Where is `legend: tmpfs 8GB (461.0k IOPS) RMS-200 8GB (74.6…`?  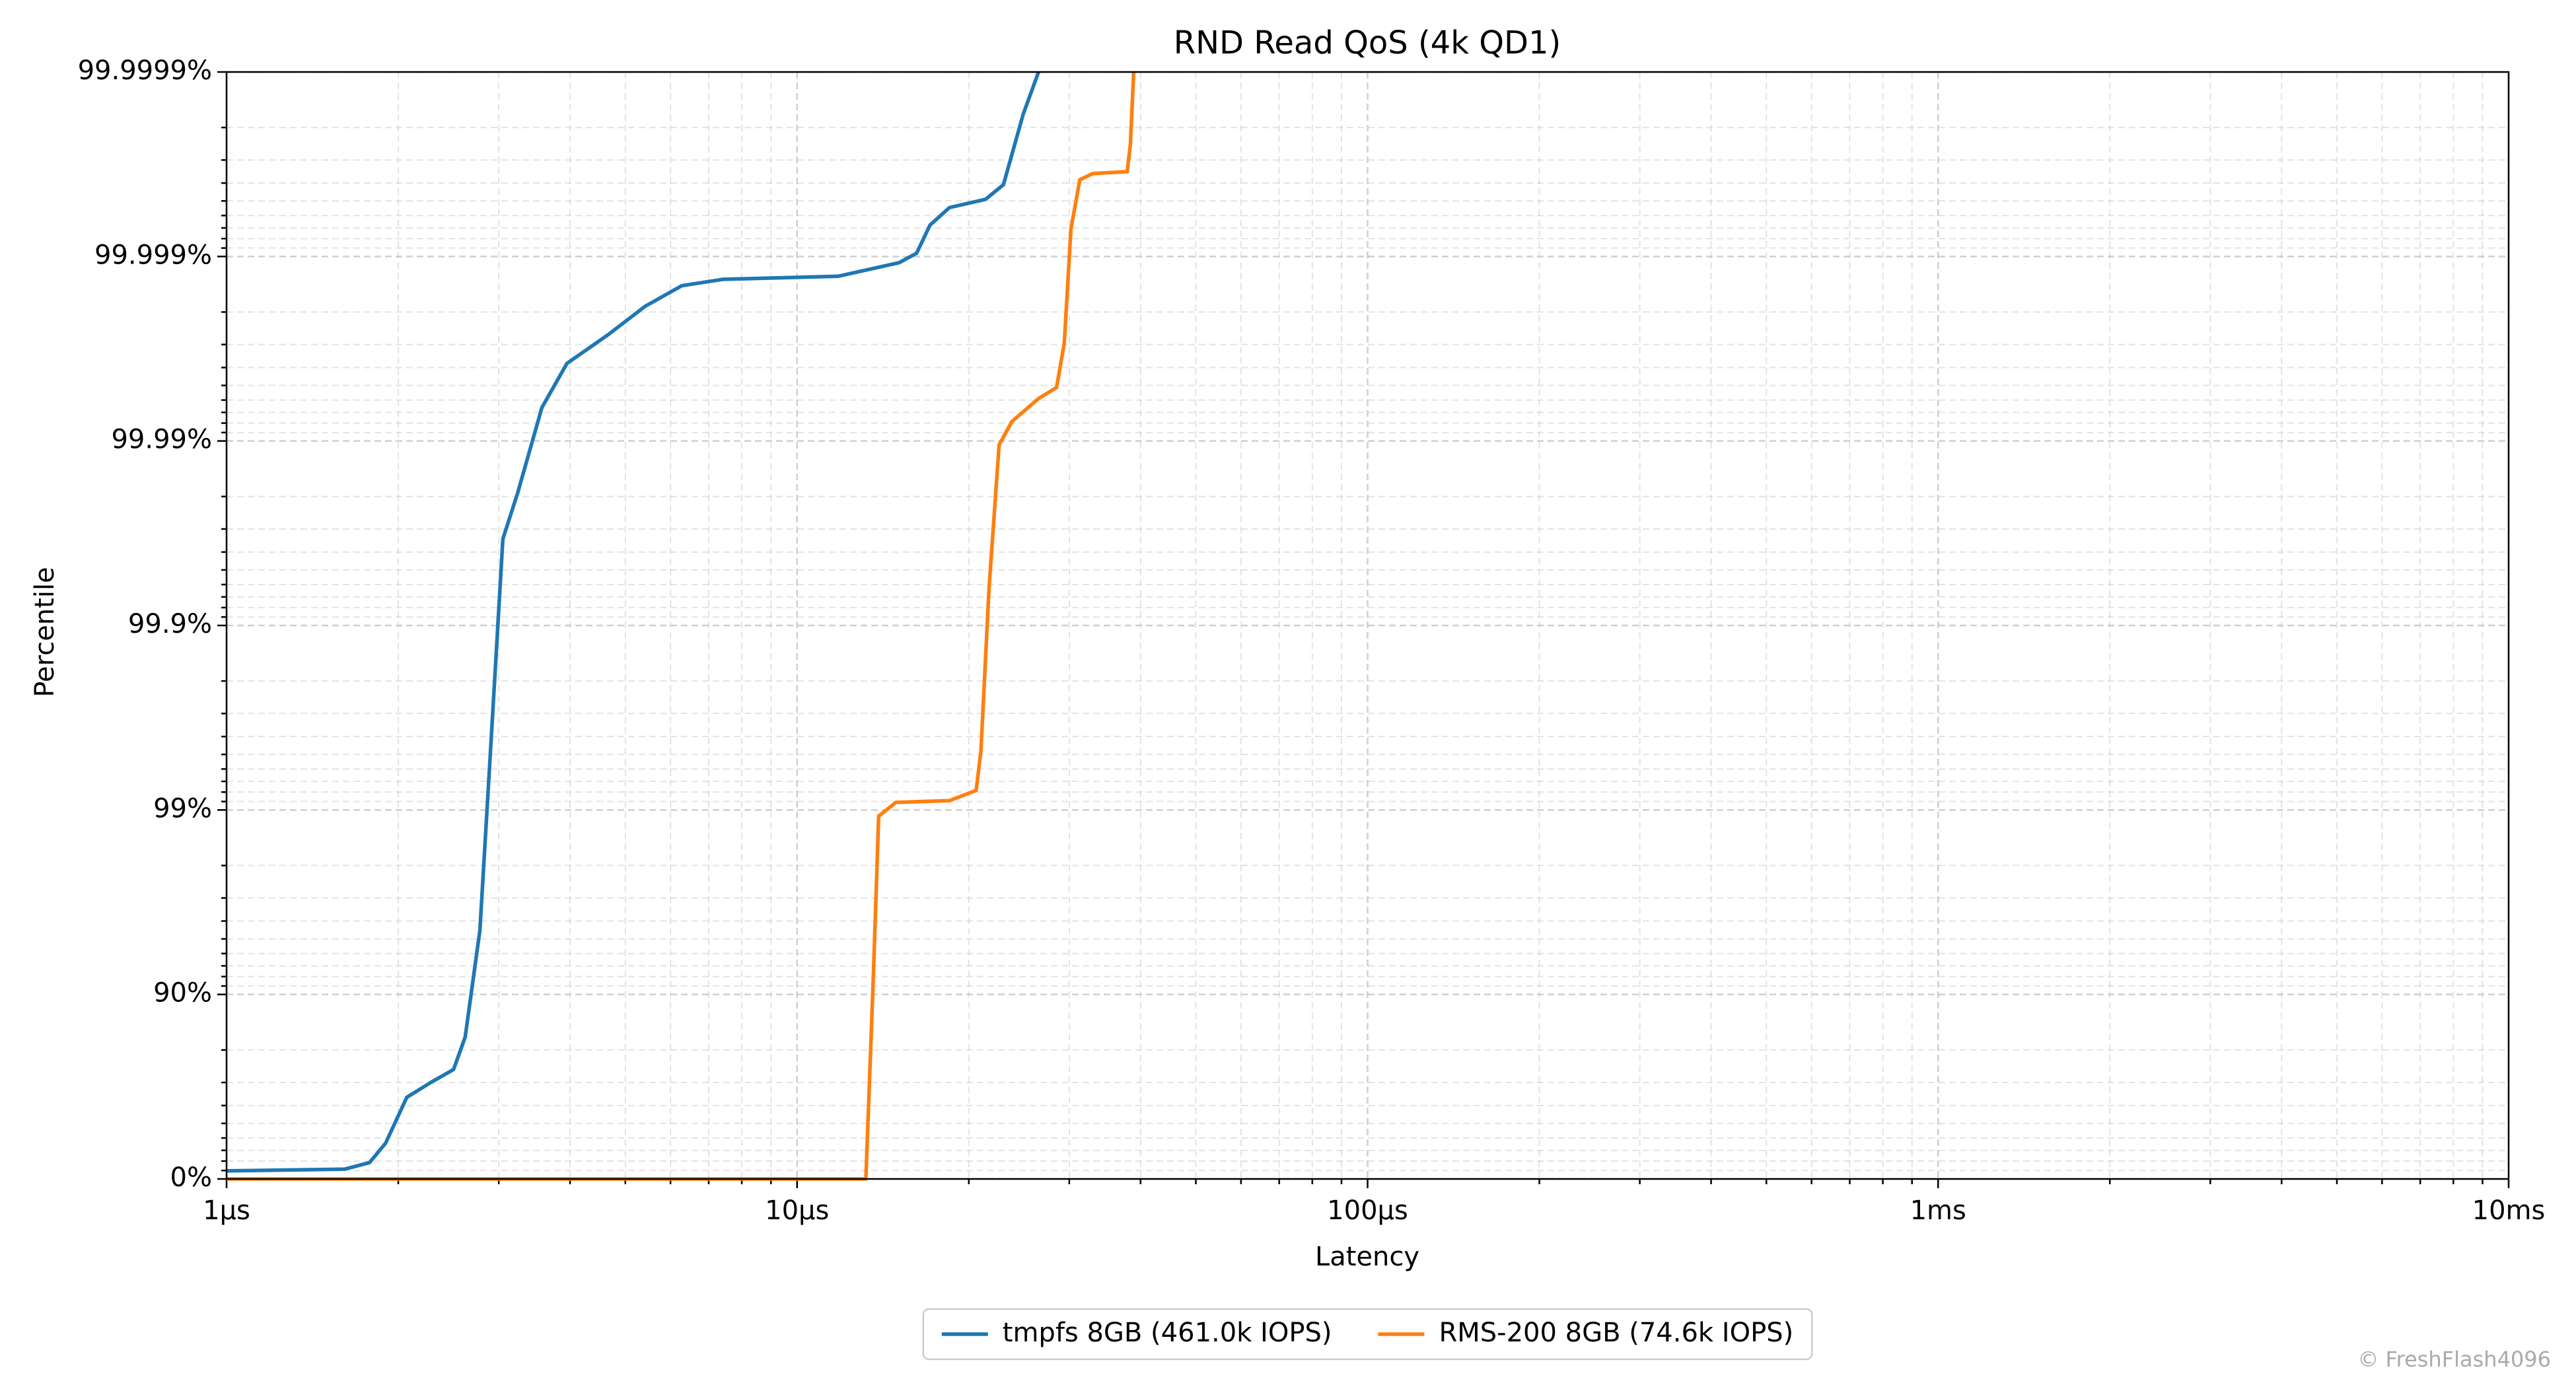 legend: tmpfs 8GB (461.0k IOPS) RMS-200 8GB (74.6… is located at coordinates (1367, 1334).